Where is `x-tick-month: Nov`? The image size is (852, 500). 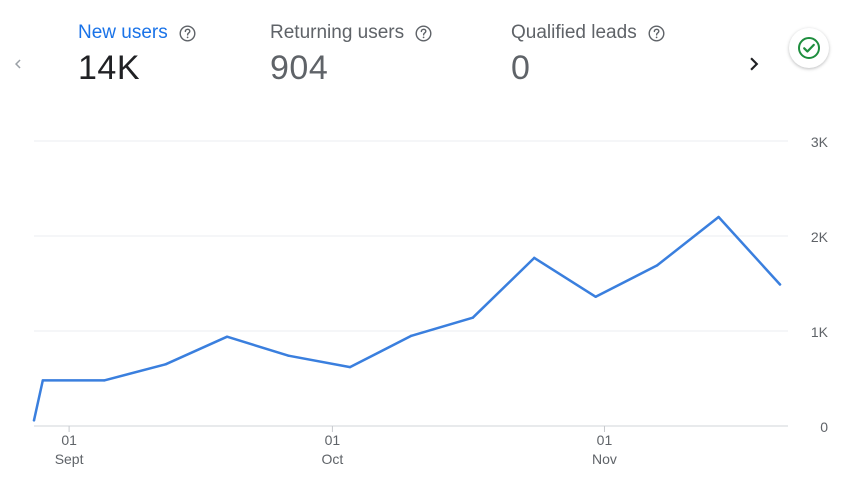
x-tick-month: Nov is located at coordinates (604, 459).